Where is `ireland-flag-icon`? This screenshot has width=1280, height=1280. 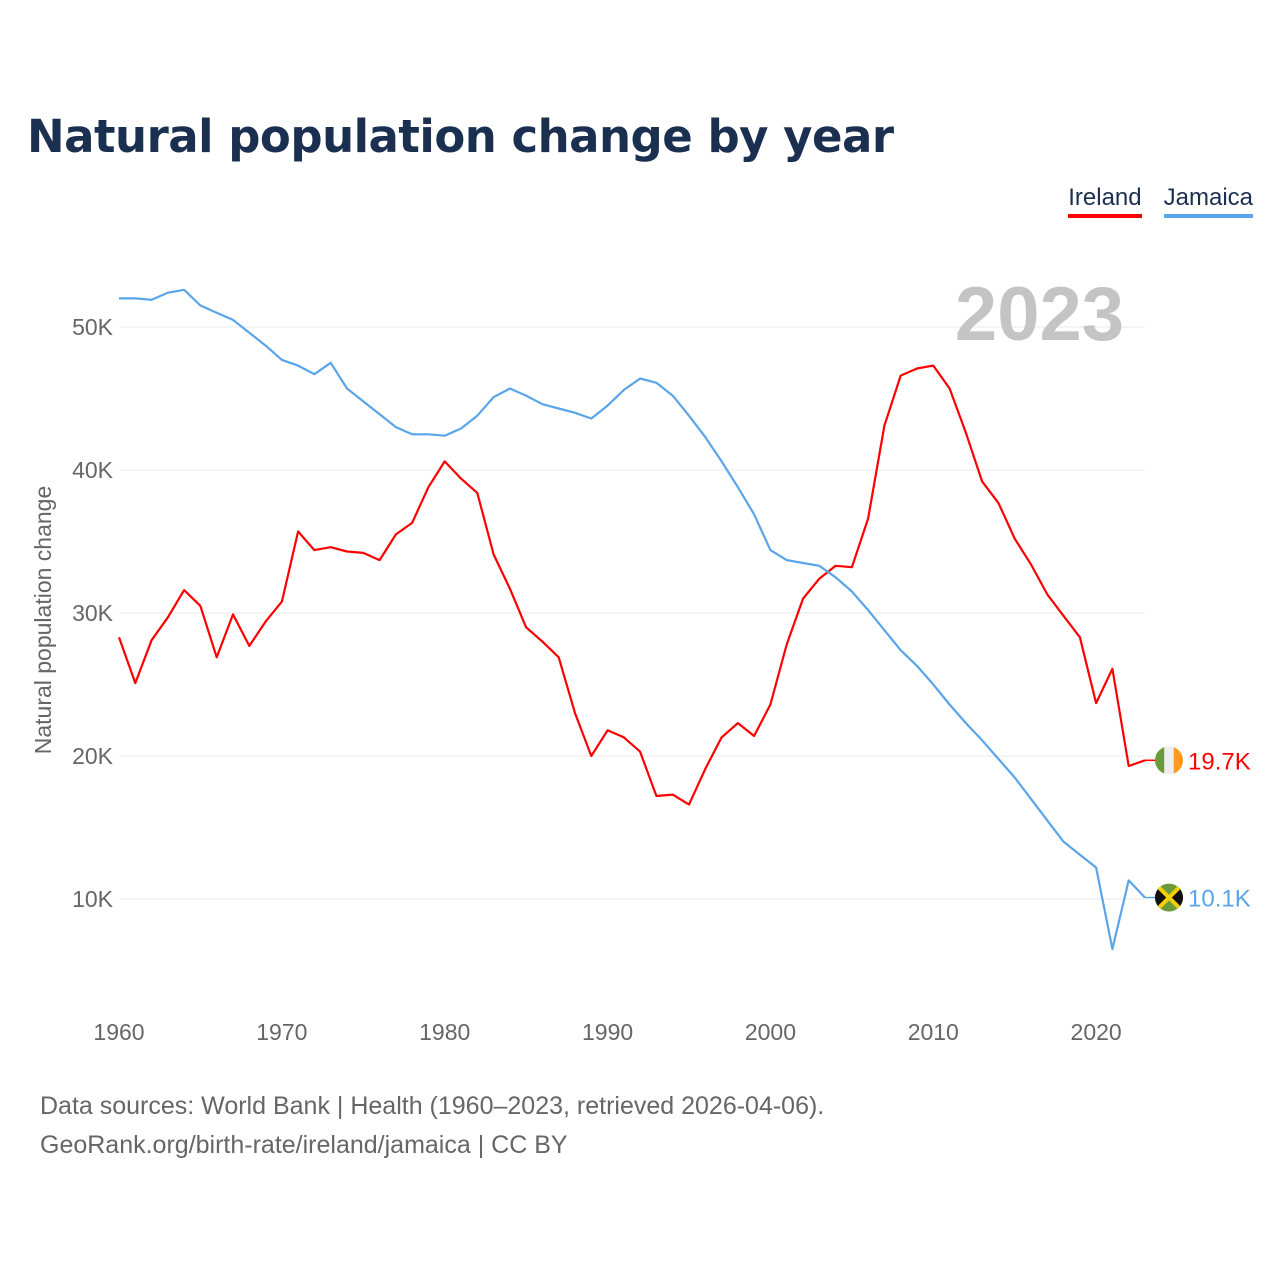
ireland-flag-icon is located at coordinates (1169, 760).